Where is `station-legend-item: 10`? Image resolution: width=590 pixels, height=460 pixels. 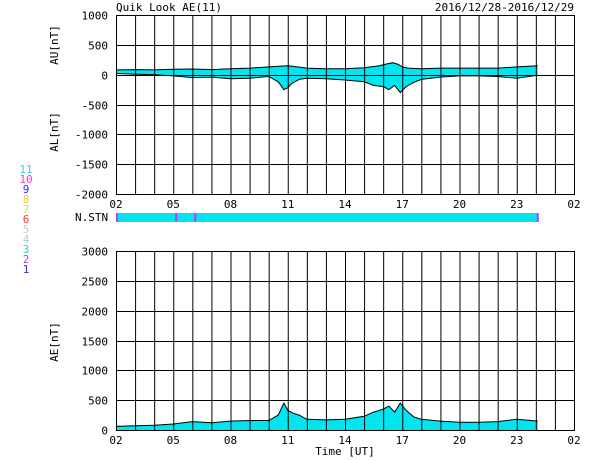 station-legend-item: 10 is located at coordinates (25, 179).